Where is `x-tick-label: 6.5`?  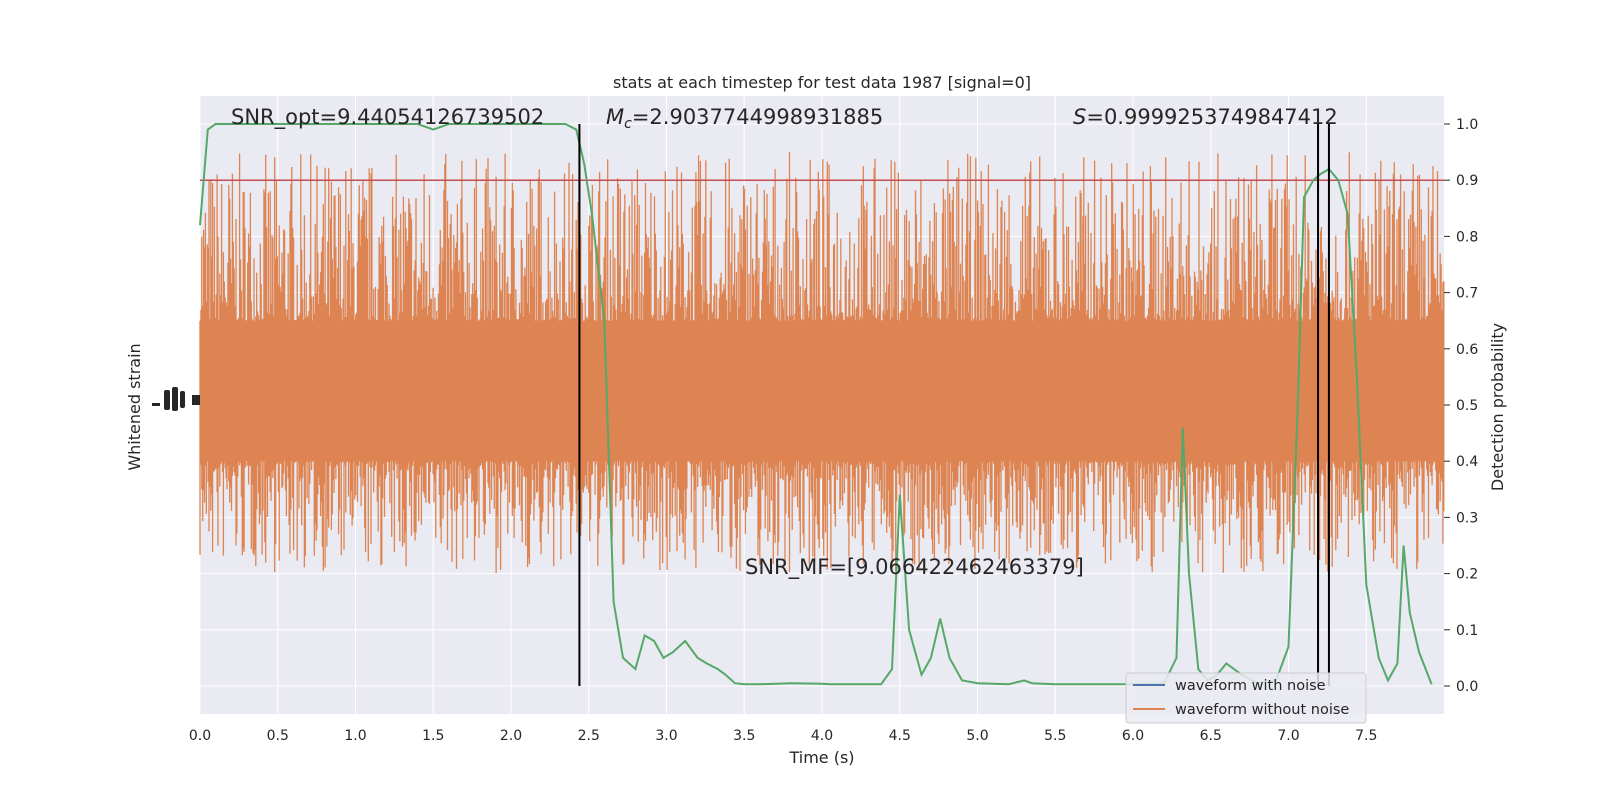
x-tick-label: 6.5 is located at coordinates (1211, 736).